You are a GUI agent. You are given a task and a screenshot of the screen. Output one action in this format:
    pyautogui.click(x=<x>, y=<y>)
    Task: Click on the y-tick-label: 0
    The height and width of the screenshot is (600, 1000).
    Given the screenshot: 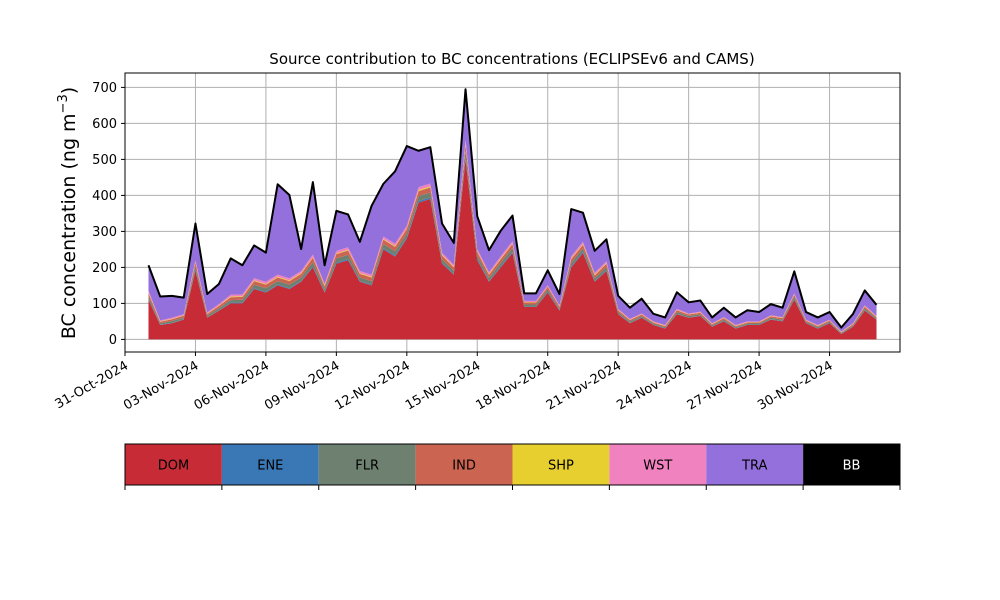 What is the action you would take?
    pyautogui.click(x=113, y=340)
    